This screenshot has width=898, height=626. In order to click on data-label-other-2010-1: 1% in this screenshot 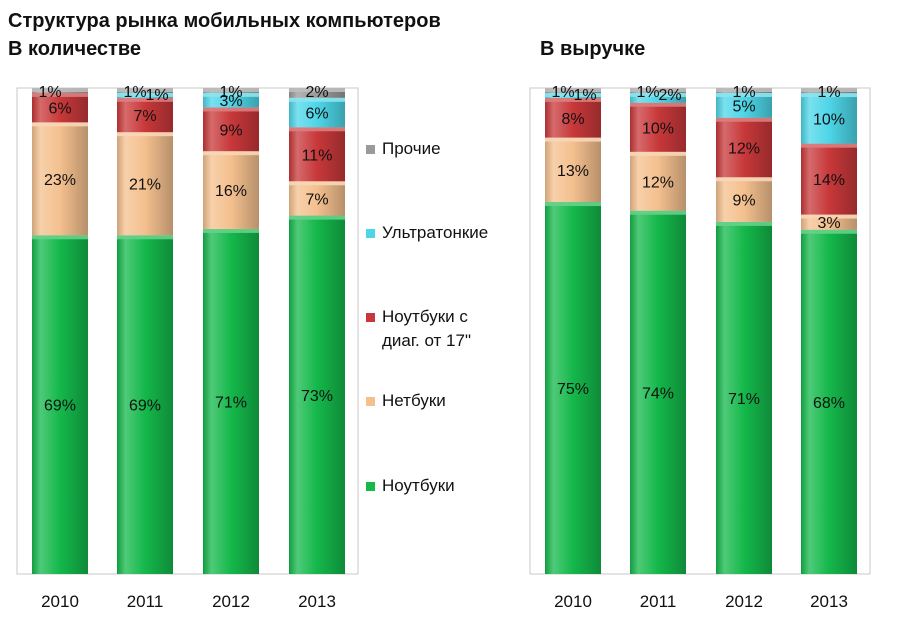, I will do `click(562, 92)`.